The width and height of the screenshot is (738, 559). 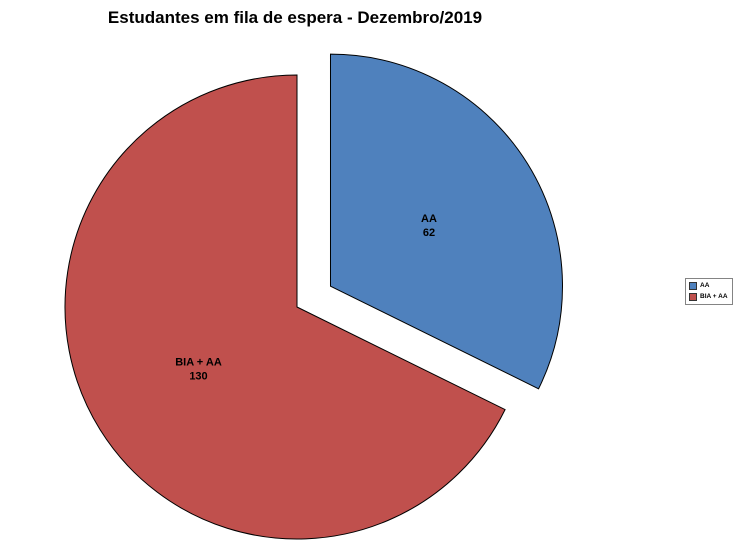 I want to click on legend-item-aa: AA, so click(x=708, y=286).